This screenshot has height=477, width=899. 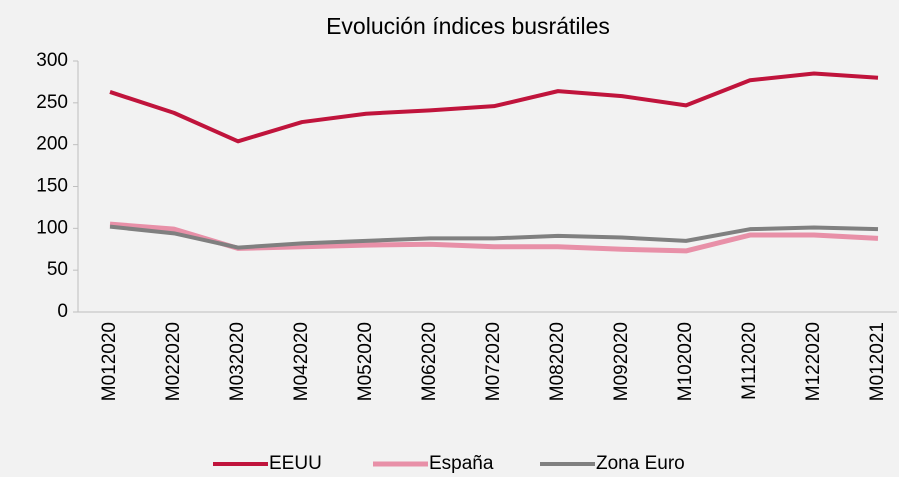 What do you see at coordinates (365, 361) in the screenshot?
I see `x-tick-label: M052020` at bounding box center [365, 361].